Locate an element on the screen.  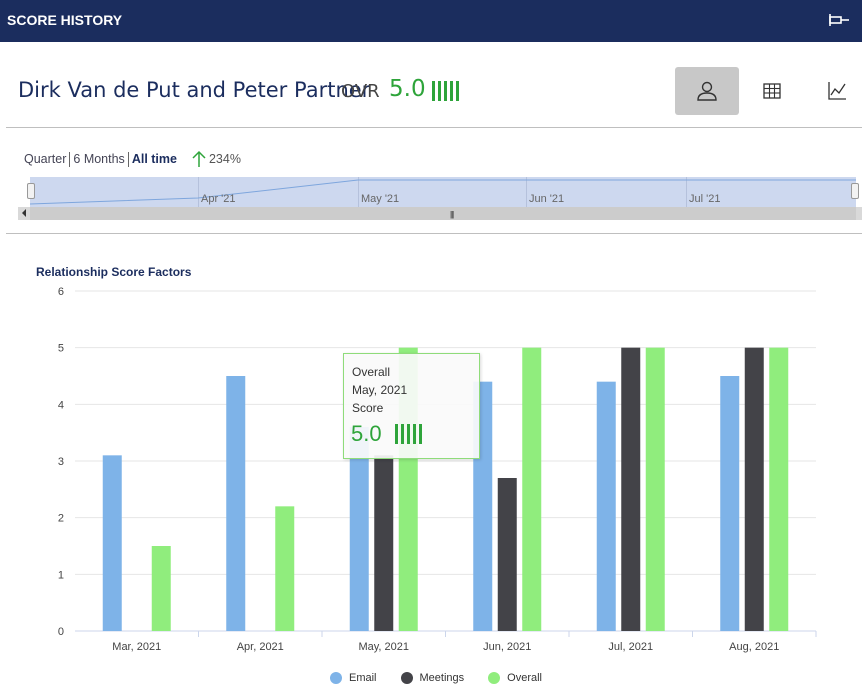
legend-item-meetings: Meetings is located at coordinates (432, 678).